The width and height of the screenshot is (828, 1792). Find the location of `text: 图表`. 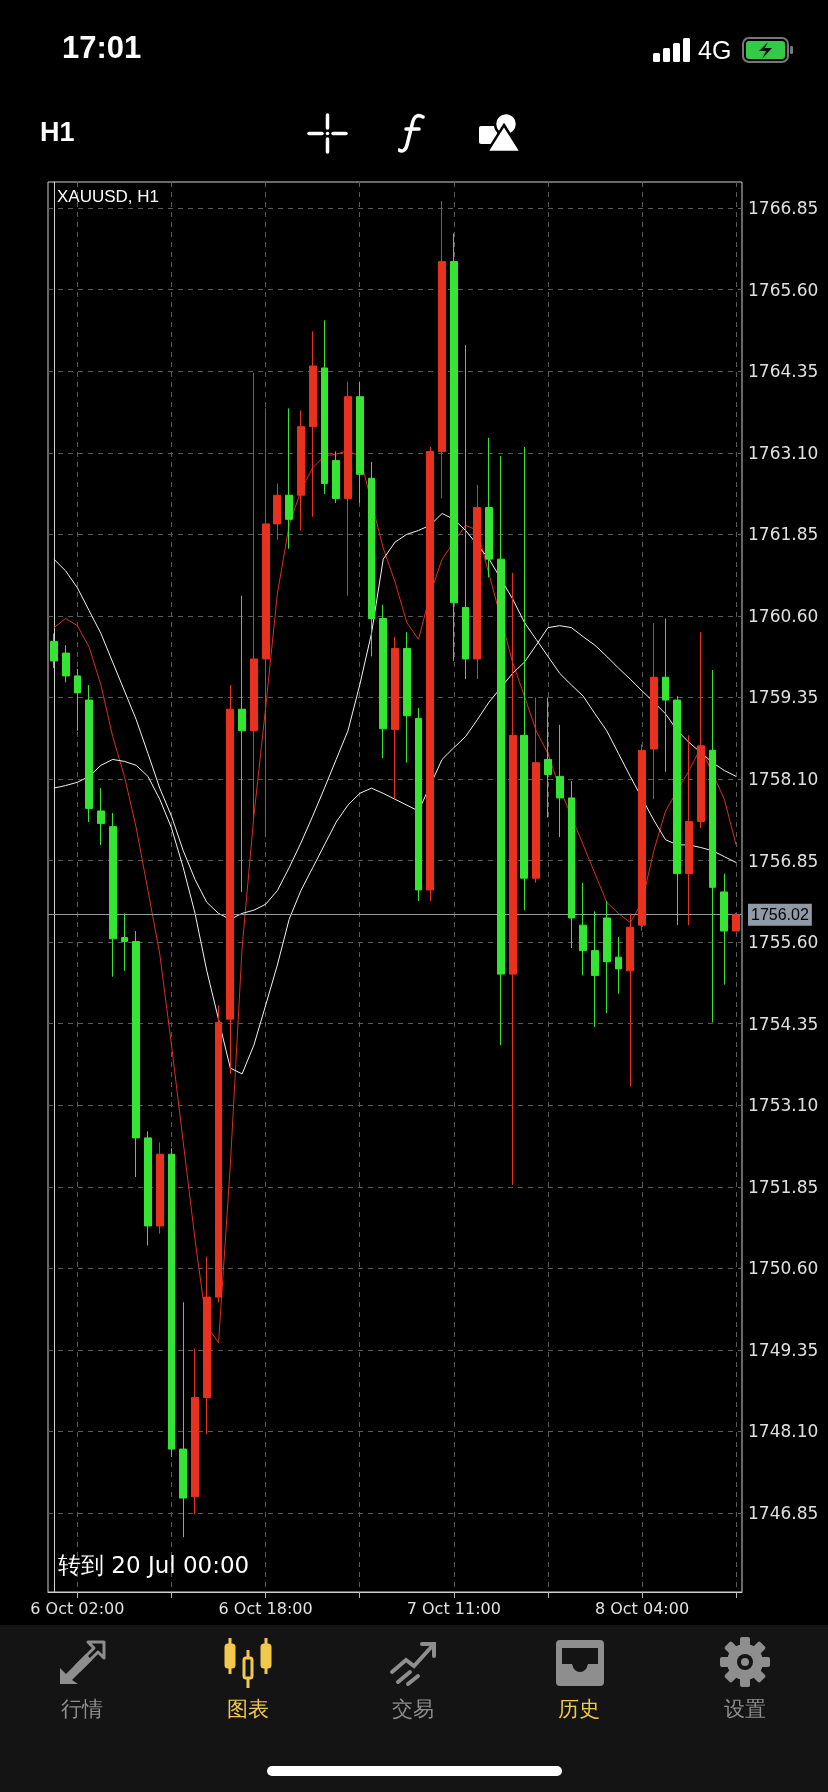

text: 图表 is located at coordinates (248, 1709).